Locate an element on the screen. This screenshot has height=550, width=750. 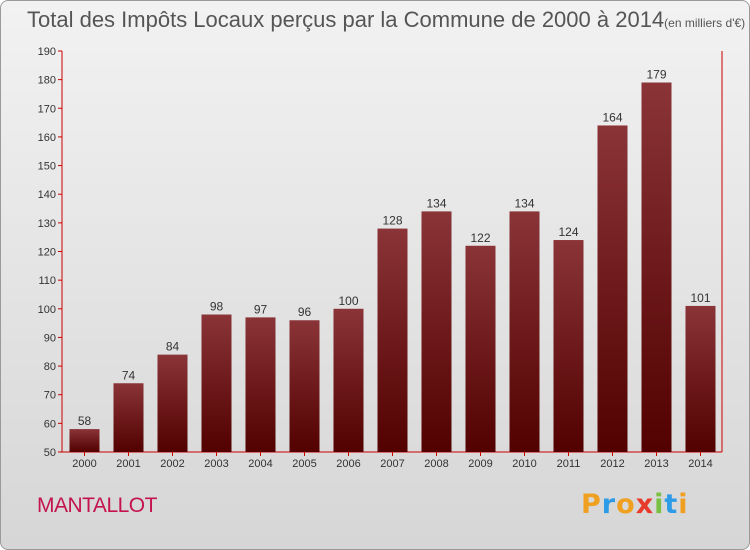
x-tick-label: 2006 is located at coordinates (348, 464).